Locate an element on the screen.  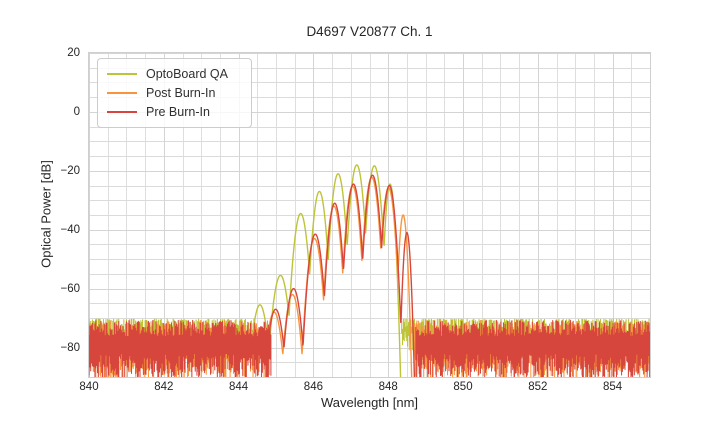
chart-title: D4697 V20877 Ch. 1 is located at coordinates (369, 31).